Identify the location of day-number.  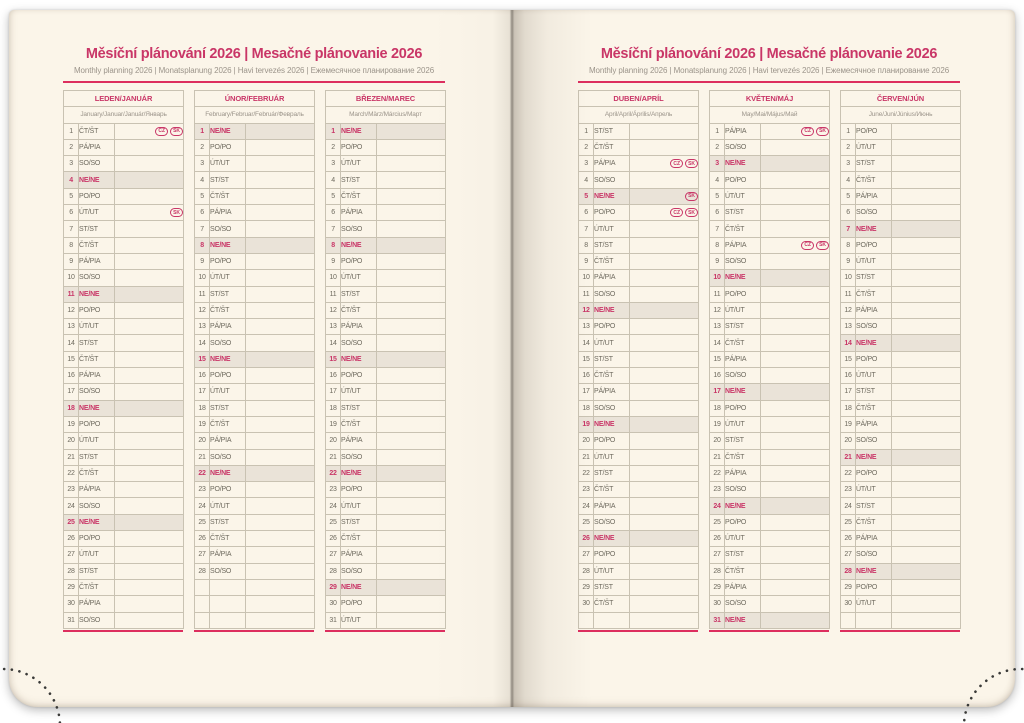
(848, 620).